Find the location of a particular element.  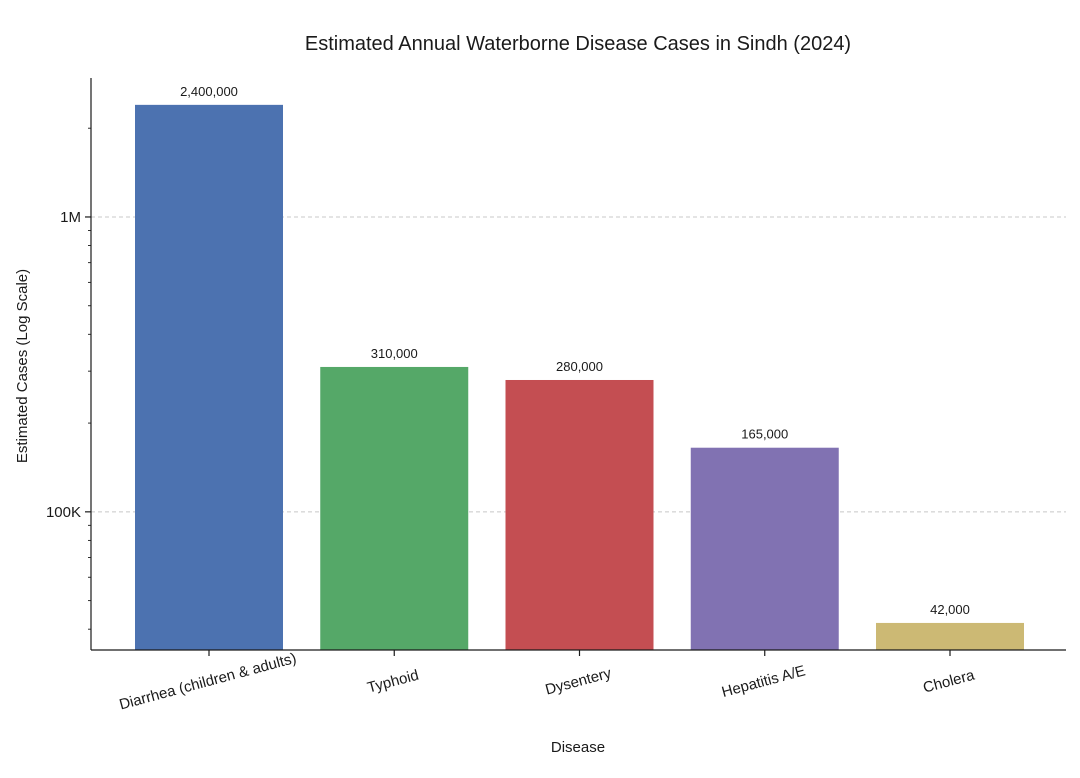

data-label: 280,000 is located at coordinates (579, 366).